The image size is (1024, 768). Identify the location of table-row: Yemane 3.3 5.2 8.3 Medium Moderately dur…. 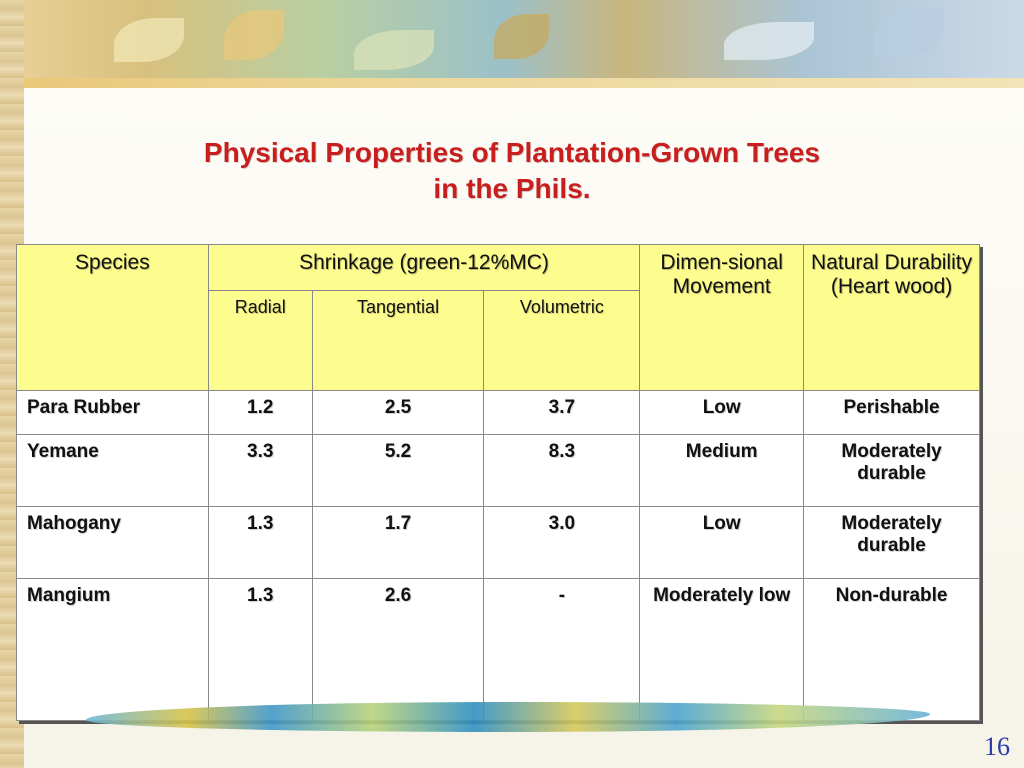
(498, 470).